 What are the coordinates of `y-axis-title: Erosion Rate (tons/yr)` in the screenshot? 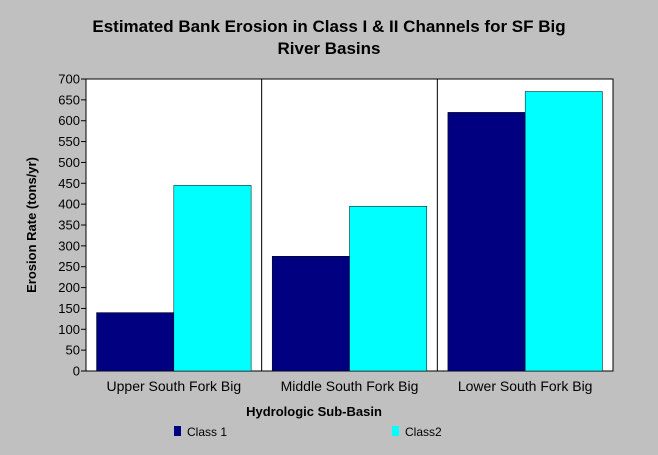 It's located at (31, 225).